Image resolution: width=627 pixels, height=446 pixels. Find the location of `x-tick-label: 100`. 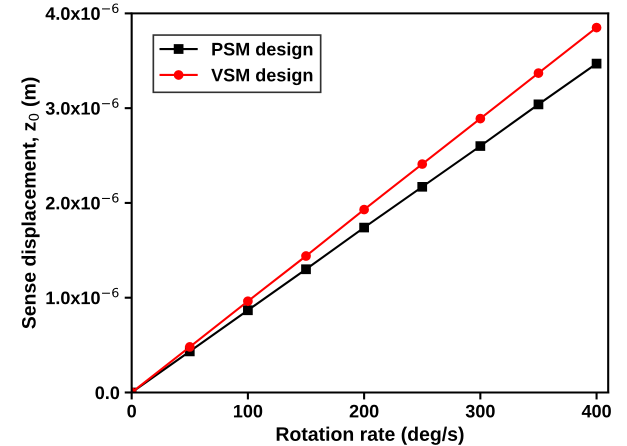

x-tick-label: 100 is located at coordinates (248, 411).